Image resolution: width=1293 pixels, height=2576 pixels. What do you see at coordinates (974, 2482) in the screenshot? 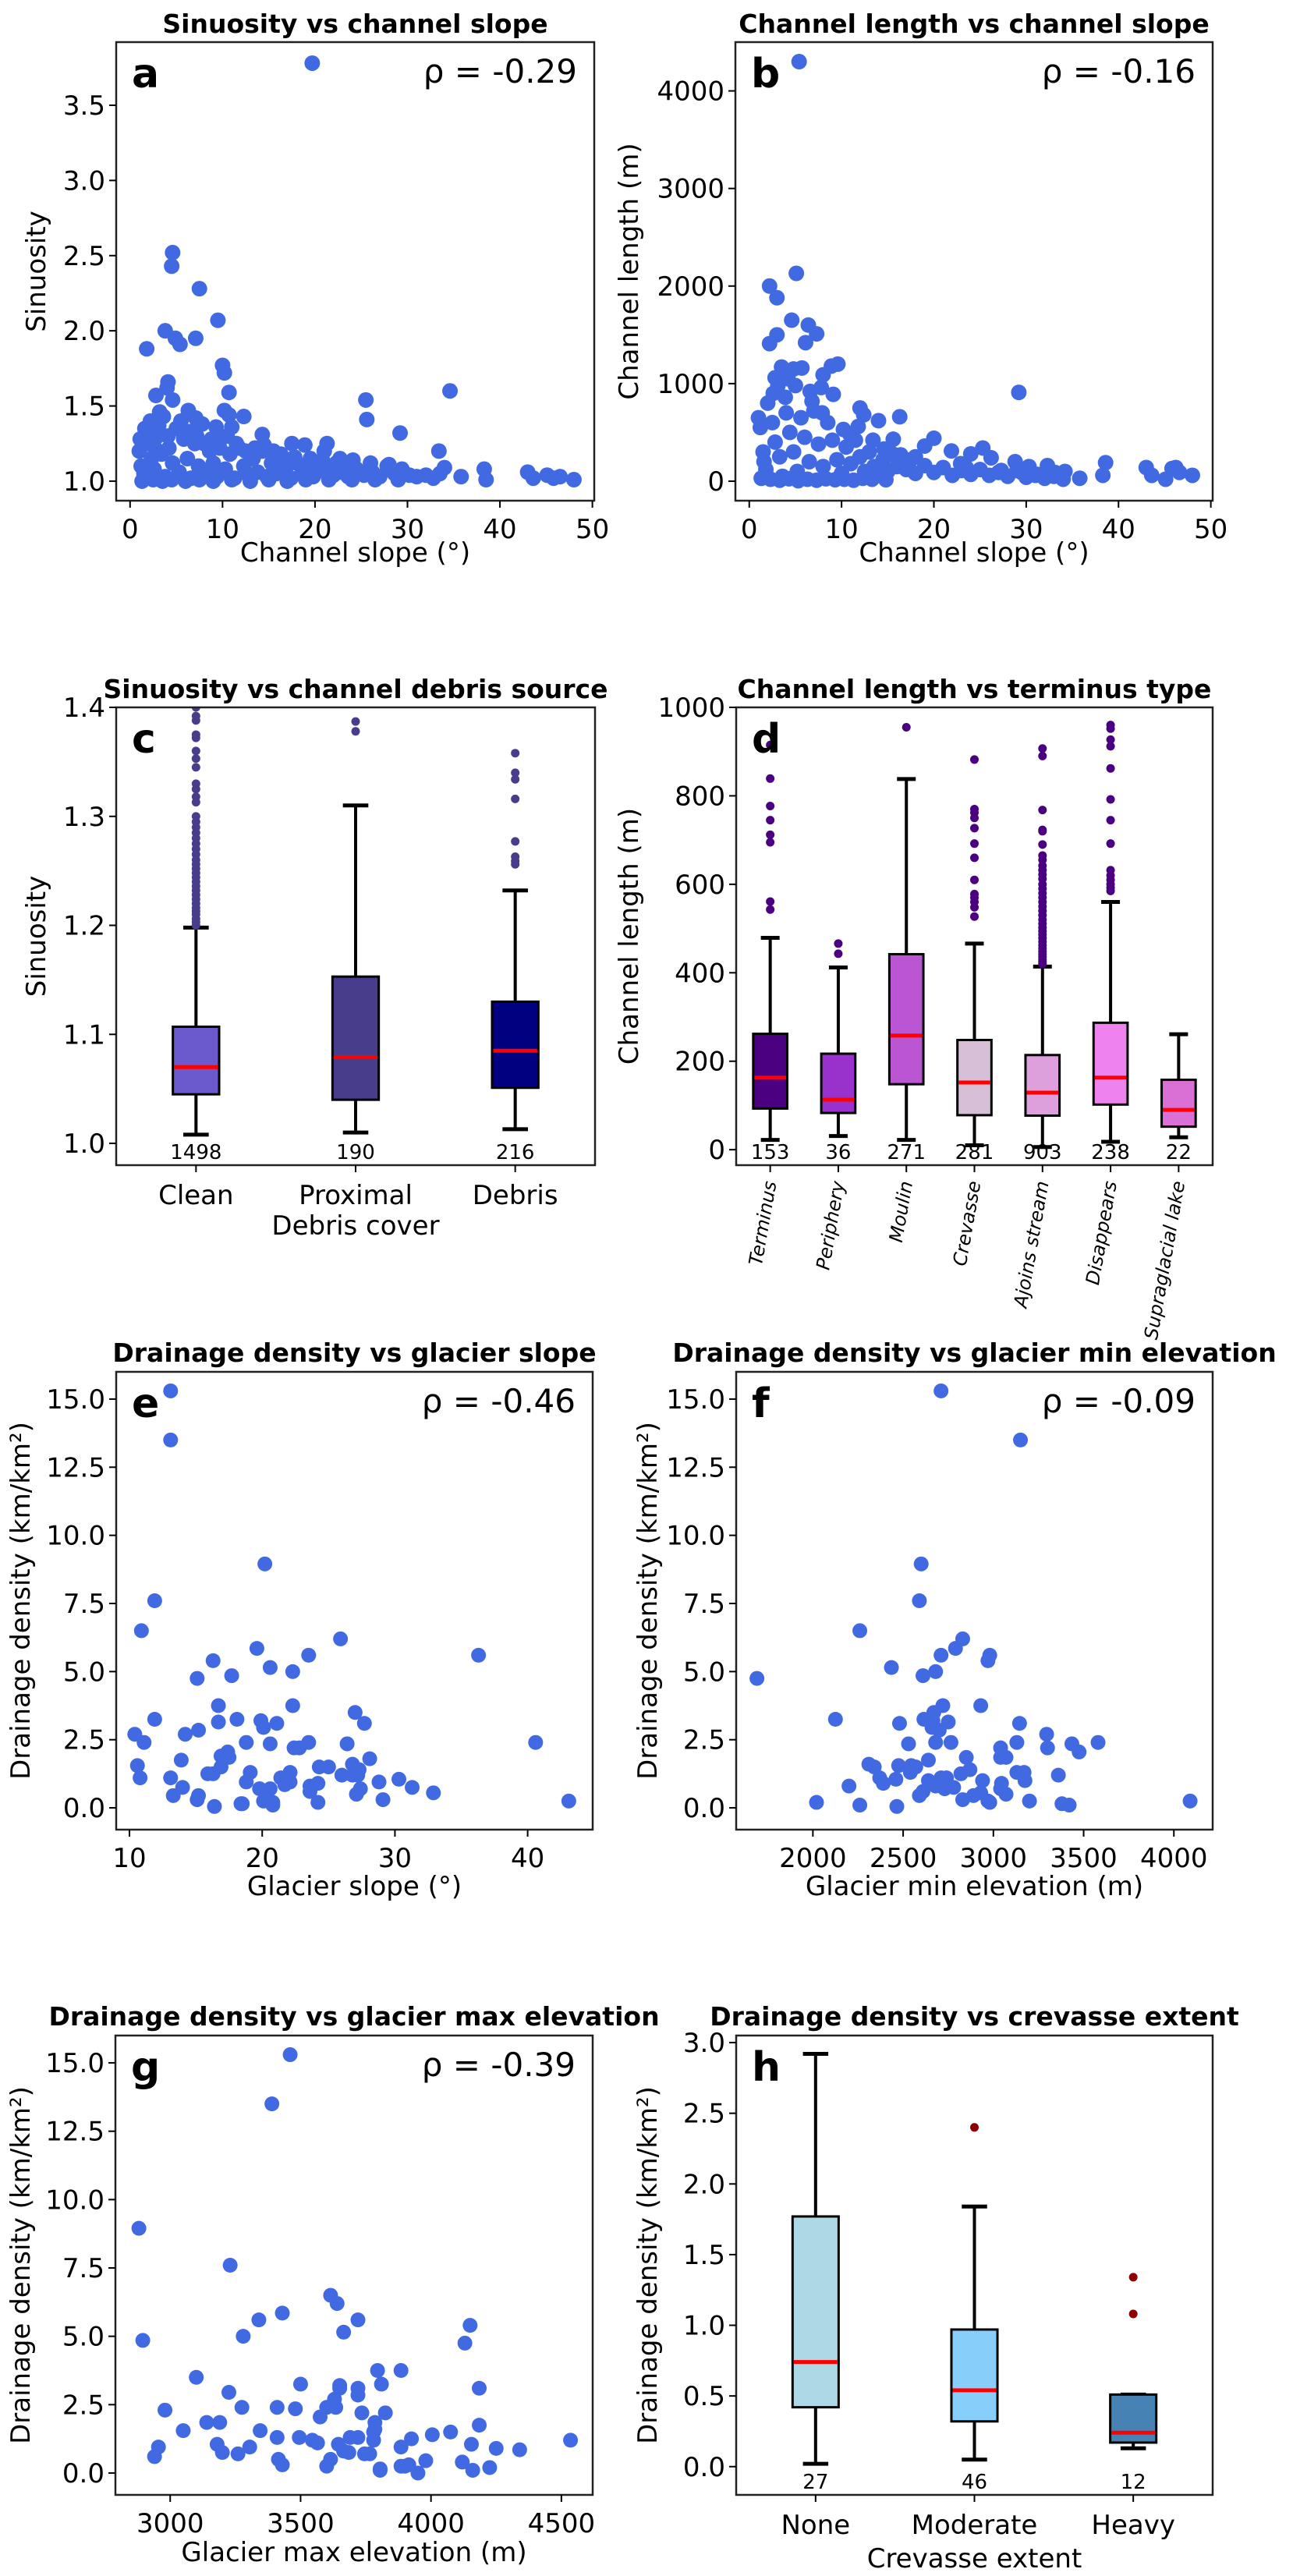
I see `count-label: 46` at bounding box center [974, 2482].